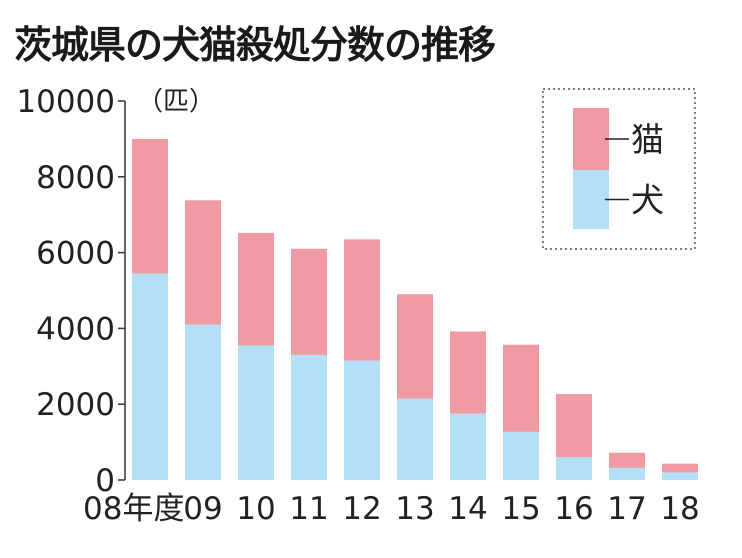  What do you see at coordinates (467, 509) in the screenshot?
I see `x-tick-label: 14` at bounding box center [467, 509].